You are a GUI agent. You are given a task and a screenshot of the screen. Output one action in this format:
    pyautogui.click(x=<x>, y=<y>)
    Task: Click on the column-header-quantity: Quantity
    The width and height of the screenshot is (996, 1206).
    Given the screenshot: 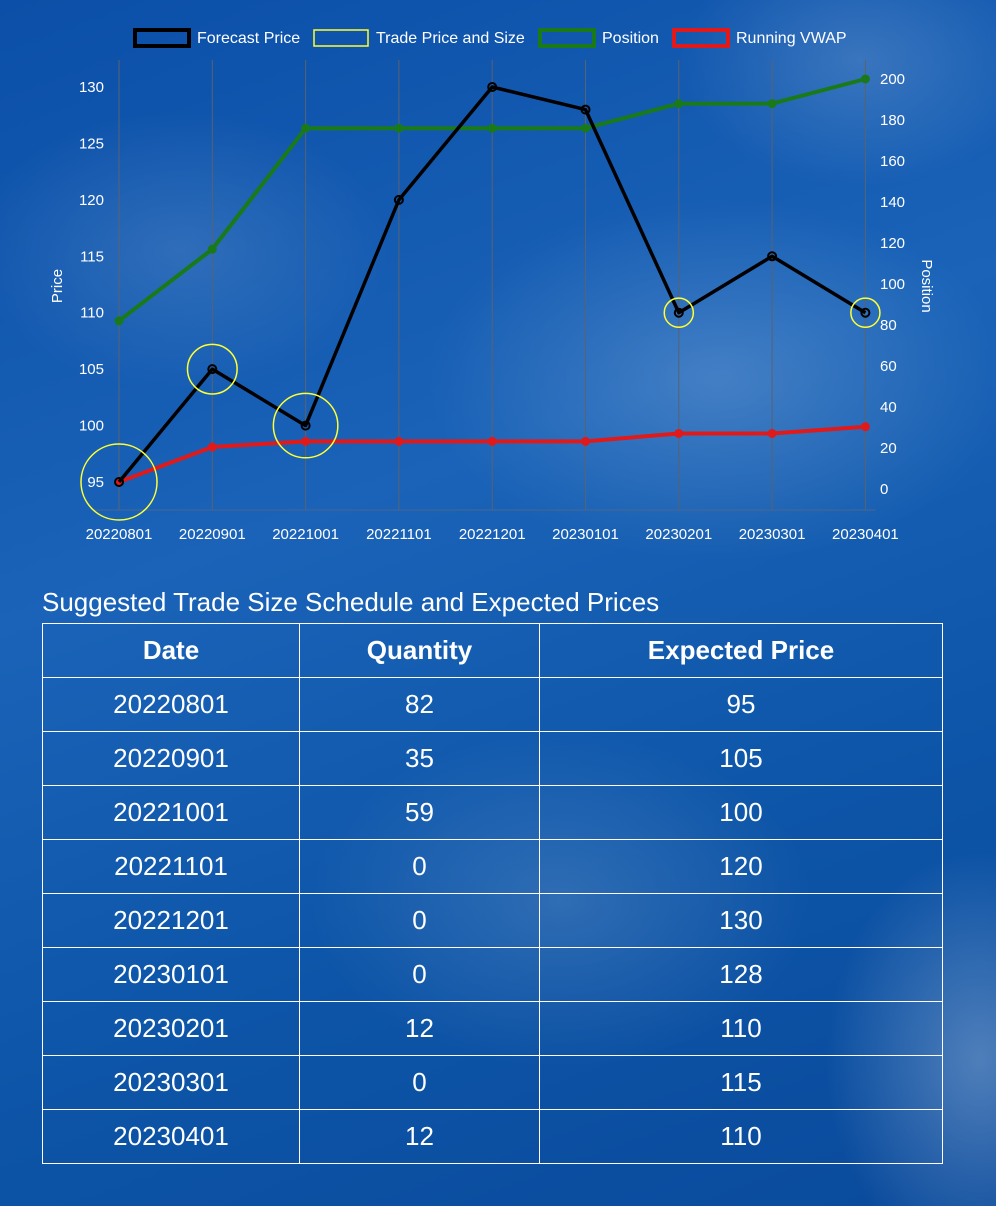 What is the action you would take?
    pyautogui.click(x=419, y=650)
    